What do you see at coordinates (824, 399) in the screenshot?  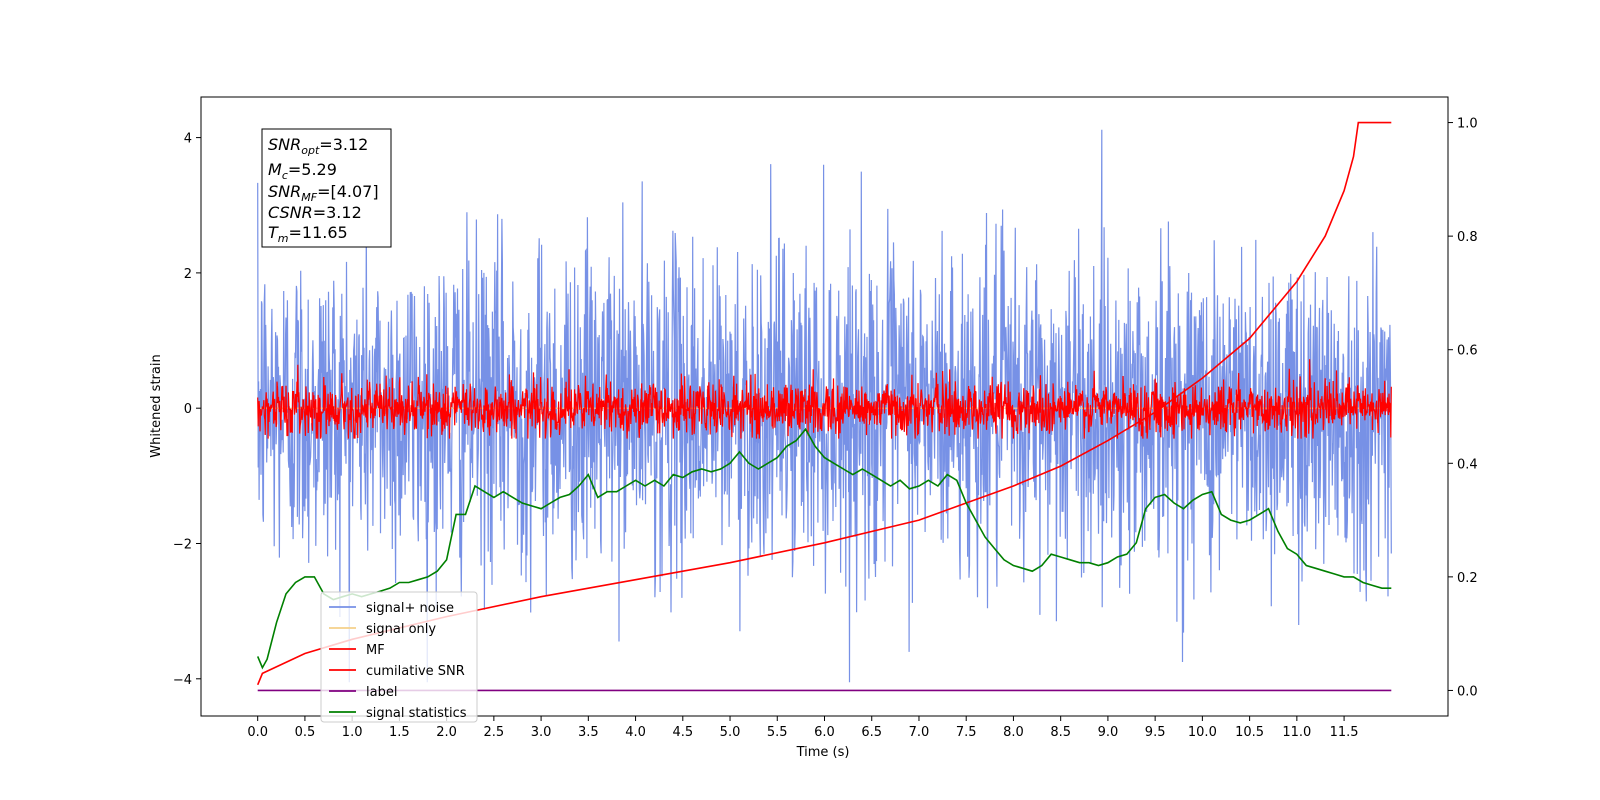 I see `series-mf-line` at bounding box center [824, 399].